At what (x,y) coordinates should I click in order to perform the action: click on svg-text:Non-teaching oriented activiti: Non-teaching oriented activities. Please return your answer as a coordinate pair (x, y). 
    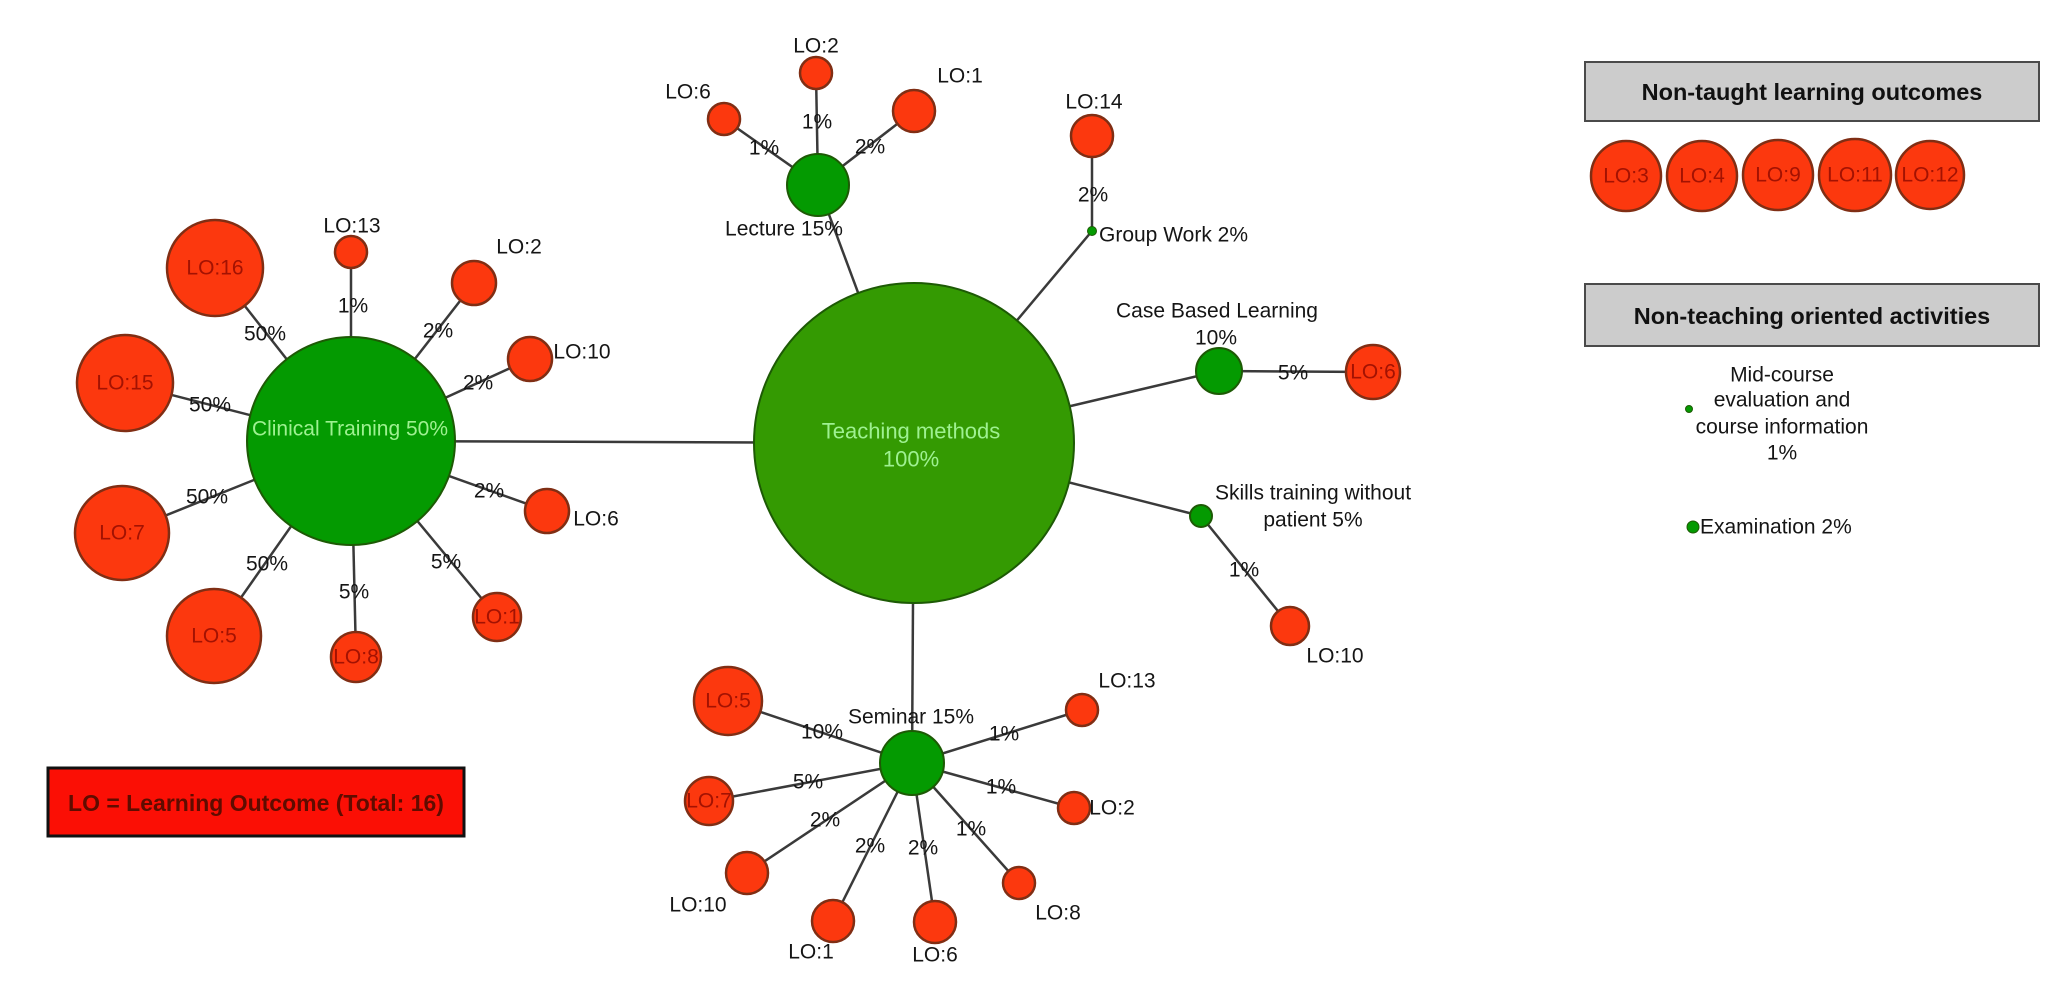
    Looking at the image, I should click on (1812, 316).